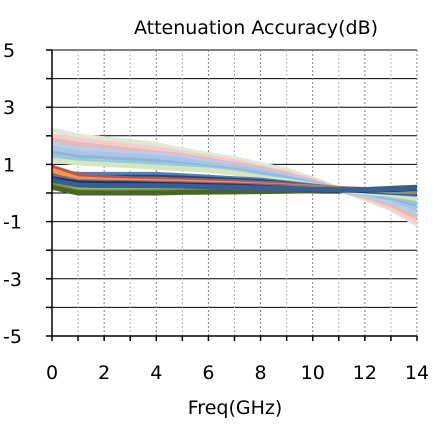  Describe the element at coordinates (104, 373) in the screenshot. I see `x-tick-label: 2` at that location.